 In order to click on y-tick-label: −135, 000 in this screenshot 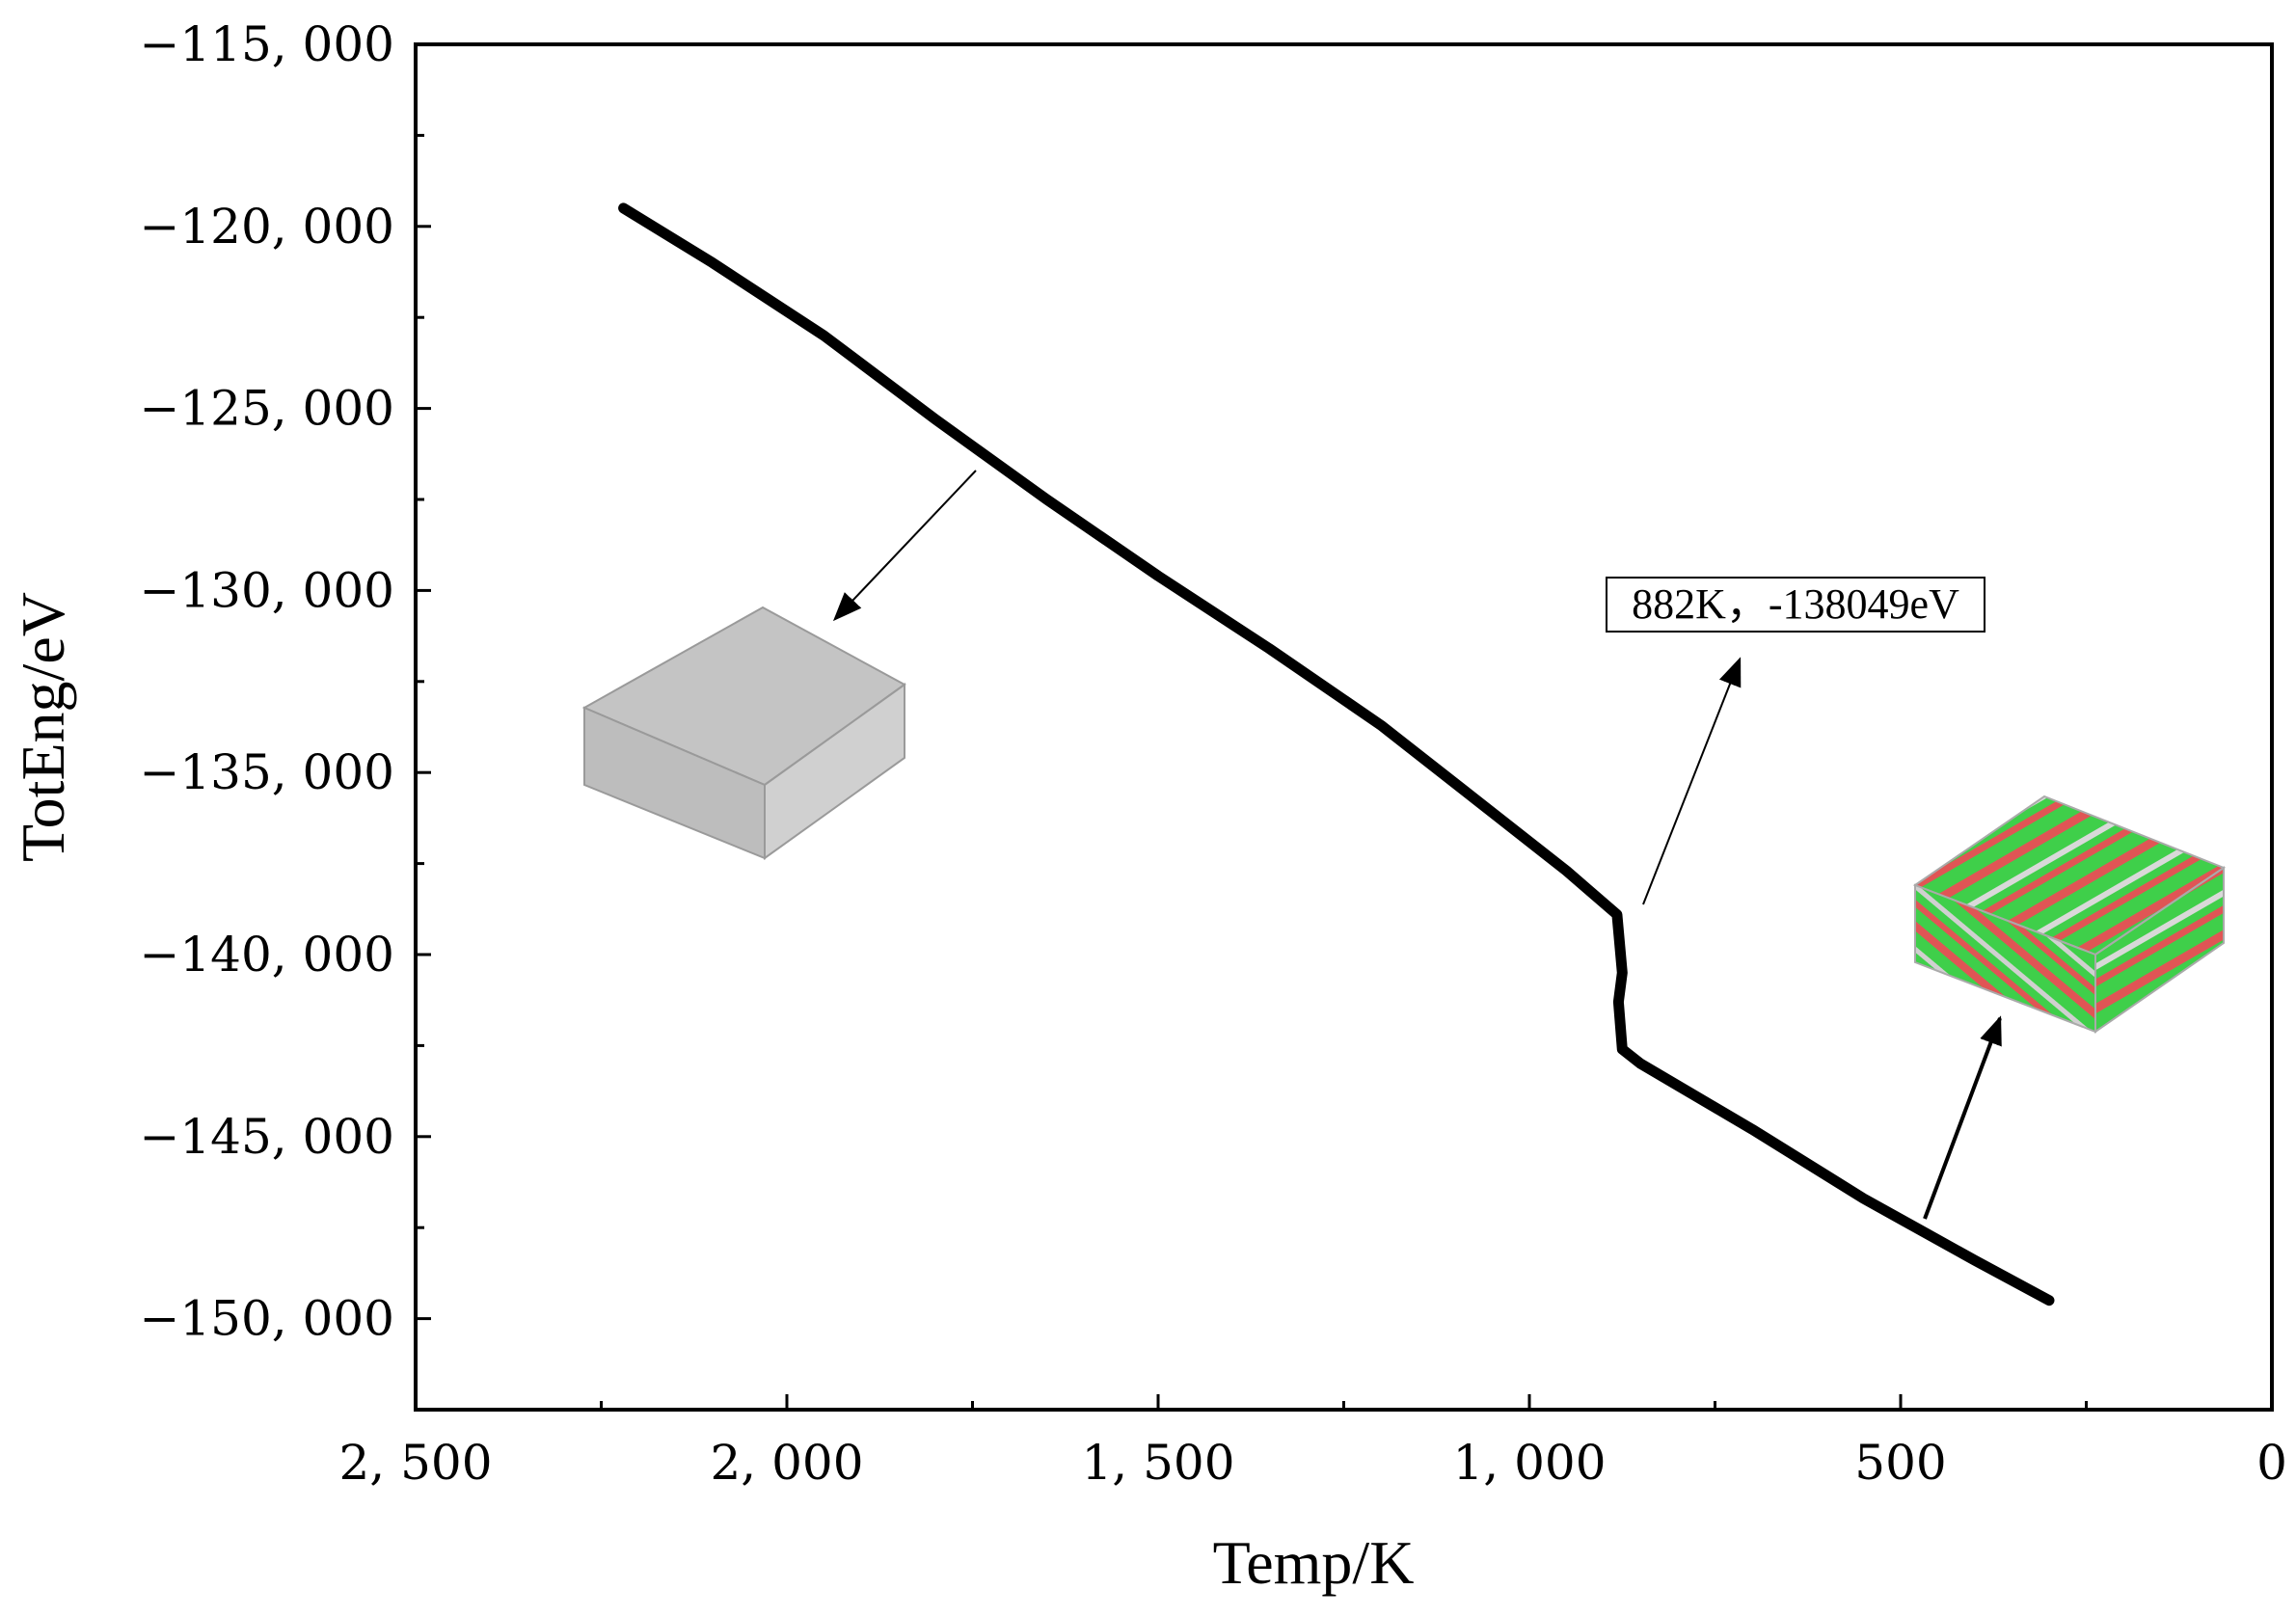, I will do `click(266, 772)`.